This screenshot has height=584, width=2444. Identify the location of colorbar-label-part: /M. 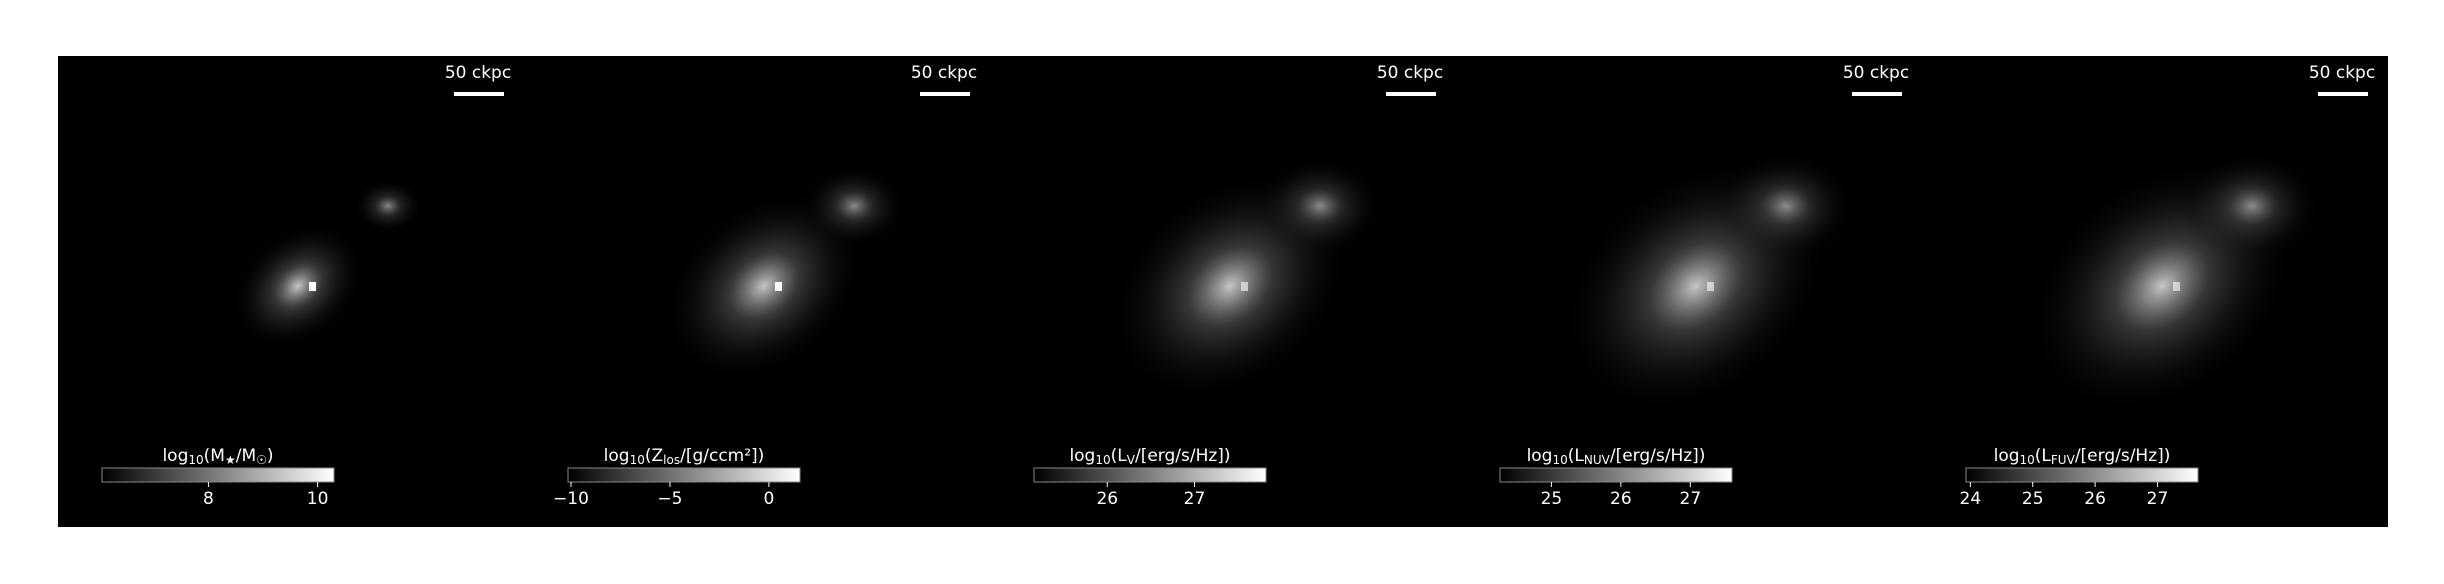
(246, 456).